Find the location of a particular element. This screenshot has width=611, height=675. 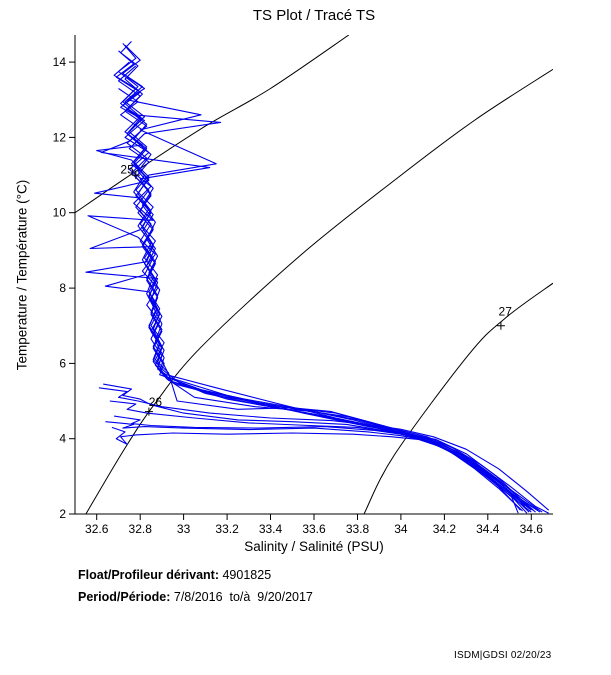

svg-text: 32.8 is located at coordinates (141, 529).